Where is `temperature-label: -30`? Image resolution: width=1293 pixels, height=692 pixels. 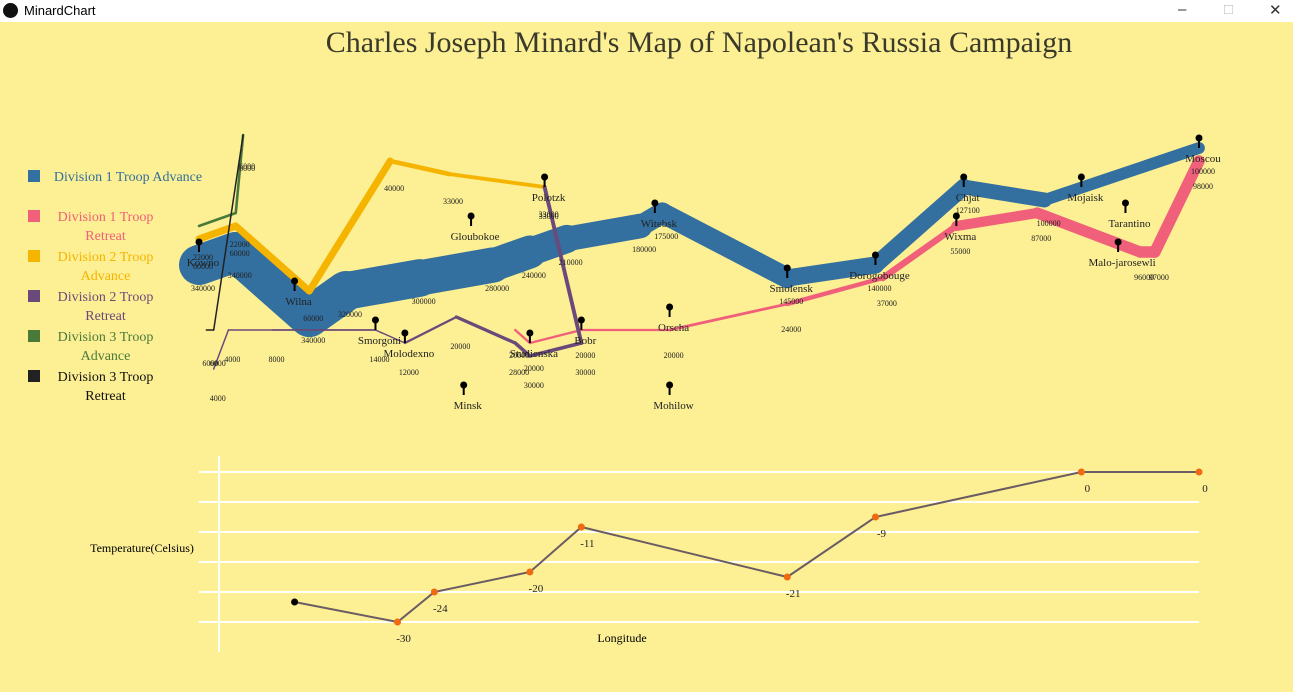 temperature-label: -30 is located at coordinates (403, 639).